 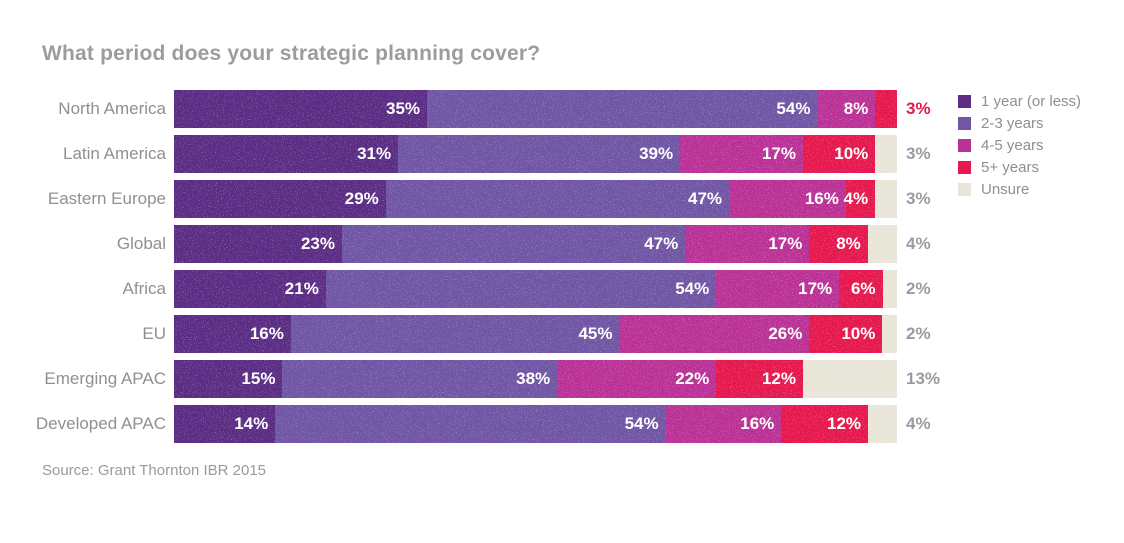 I want to click on legend-label: Unsure, so click(x=1005, y=189).